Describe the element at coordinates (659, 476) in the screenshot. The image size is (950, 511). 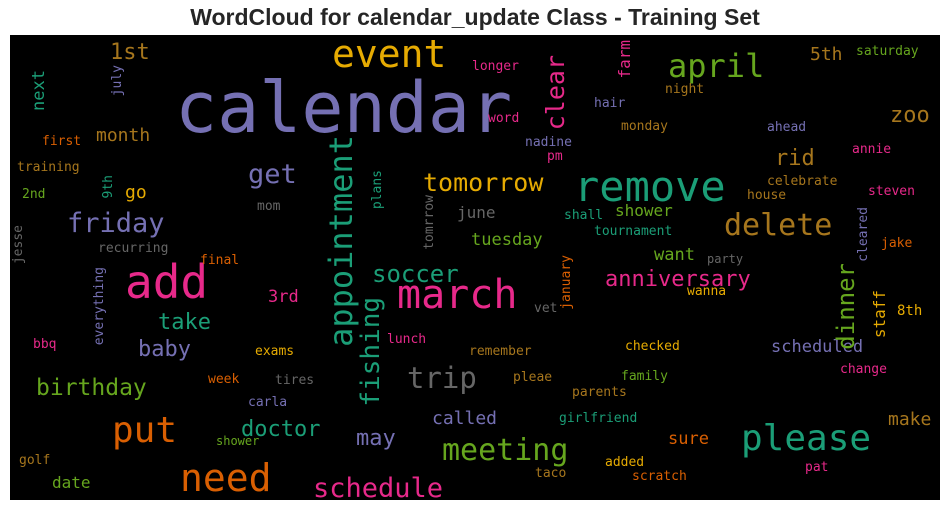
I see `word-scratch: scratch` at that location.